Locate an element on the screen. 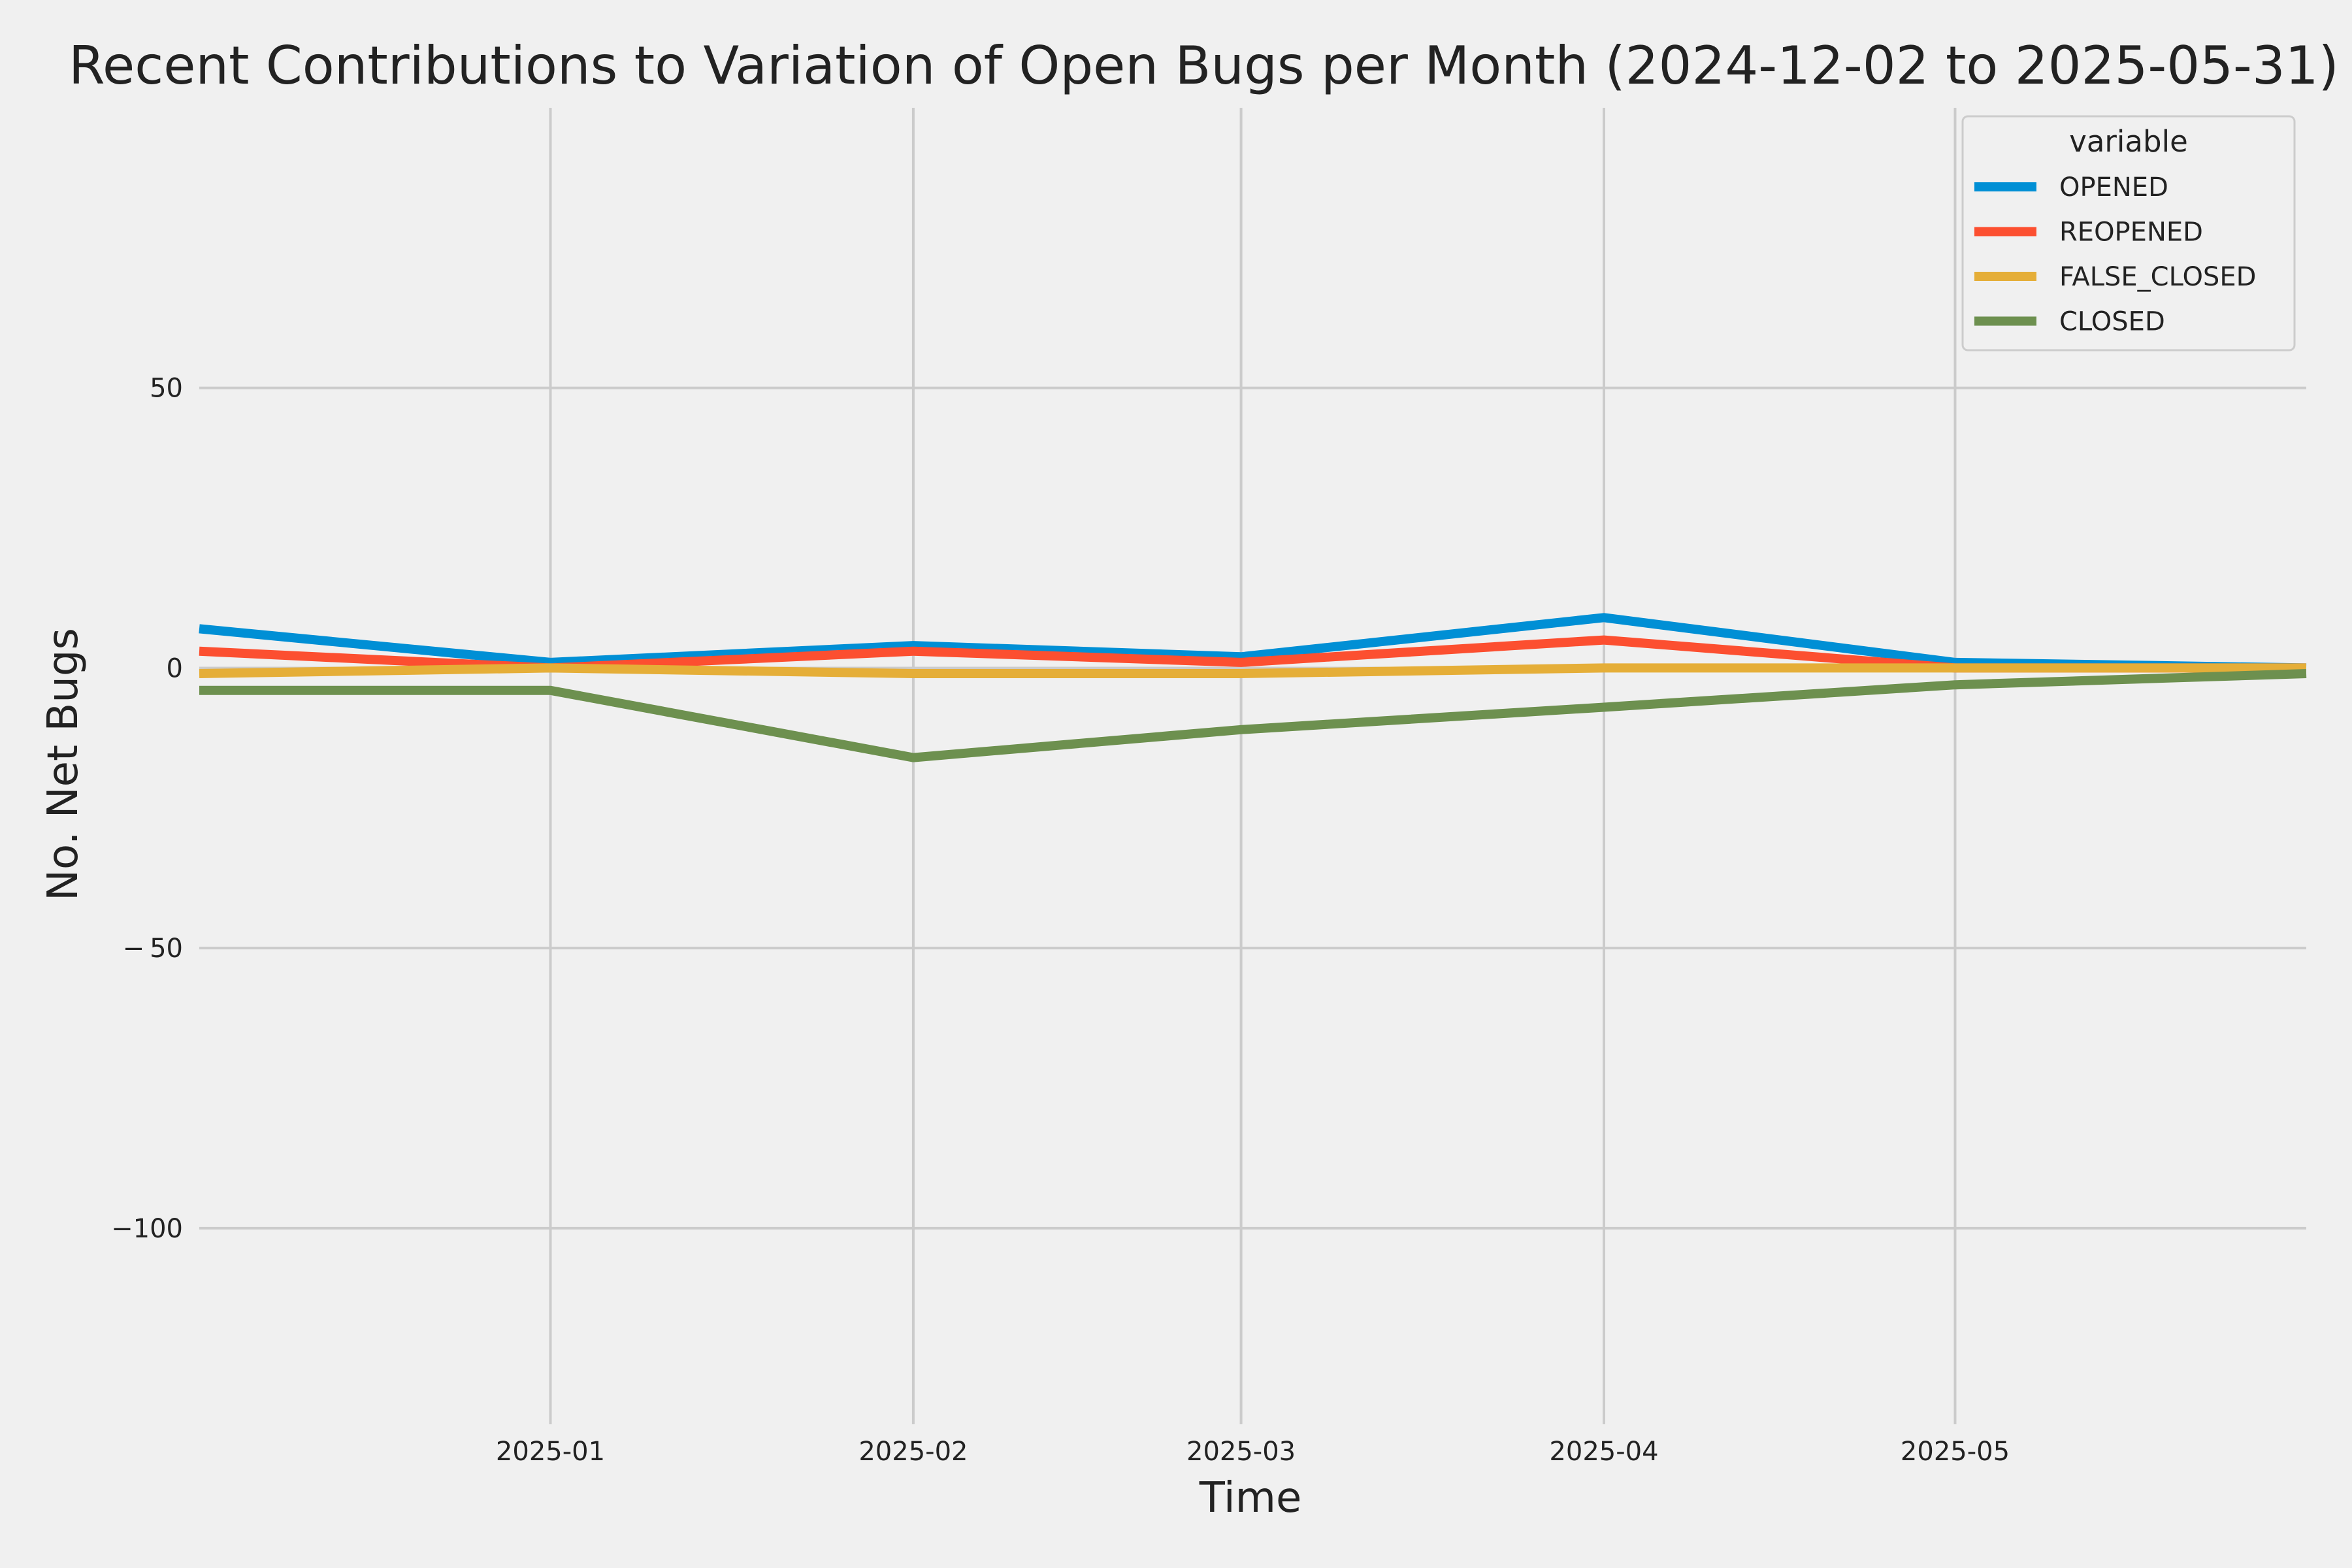 This screenshot has width=2352, height=1568. x-tick-label: 2025-05 is located at coordinates (1955, 1452).